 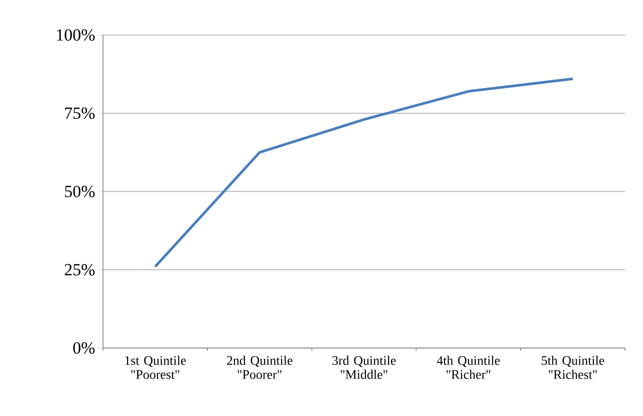 I want to click on y-tick-label: 25%, so click(x=79, y=270).